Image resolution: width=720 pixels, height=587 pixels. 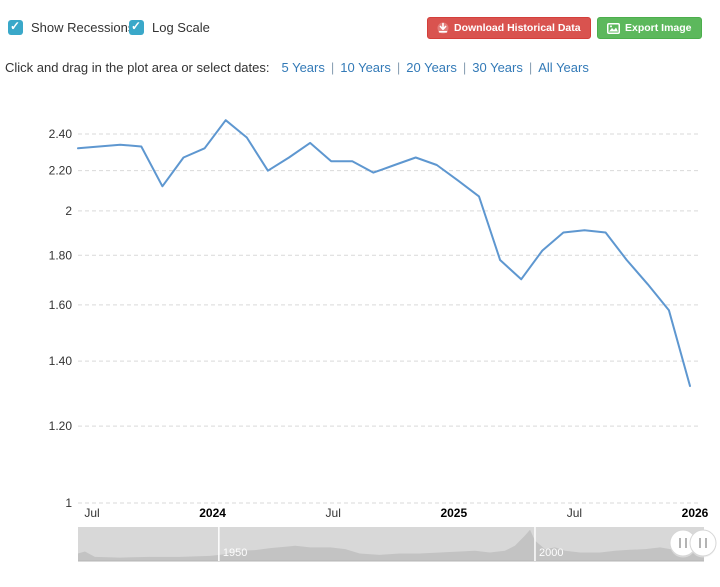 I want to click on y-axis-label: 1.60, so click(x=61, y=305).